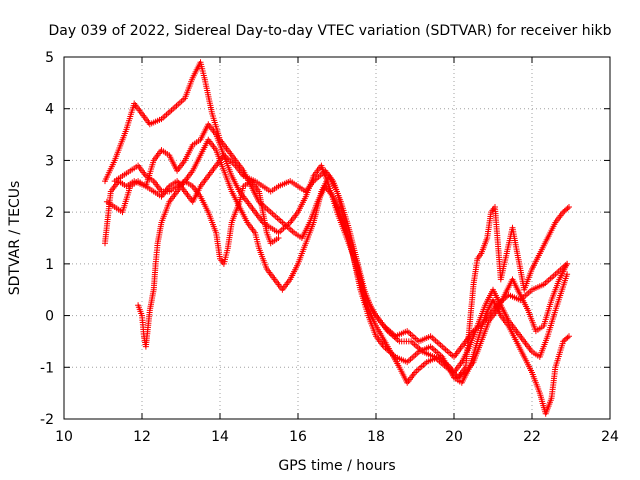  Describe the element at coordinates (298, 437) in the screenshot. I see `x-tick-label: 16` at that location.